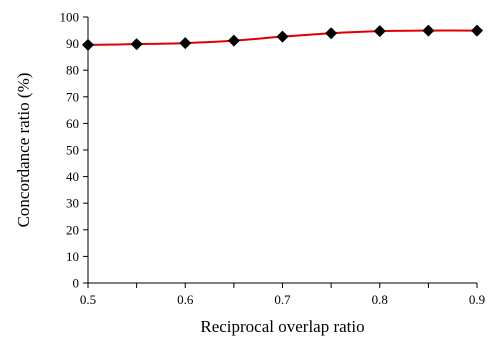 The width and height of the screenshot is (491, 338). I want to click on y-tick-label: 40, so click(72, 176).